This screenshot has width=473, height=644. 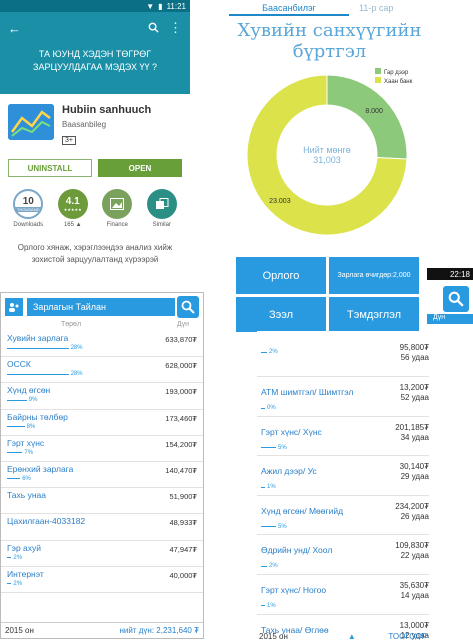 What do you see at coordinates (24, 547) in the screenshot?
I see `row-category: Гэр ахуй` at bounding box center [24, 547].